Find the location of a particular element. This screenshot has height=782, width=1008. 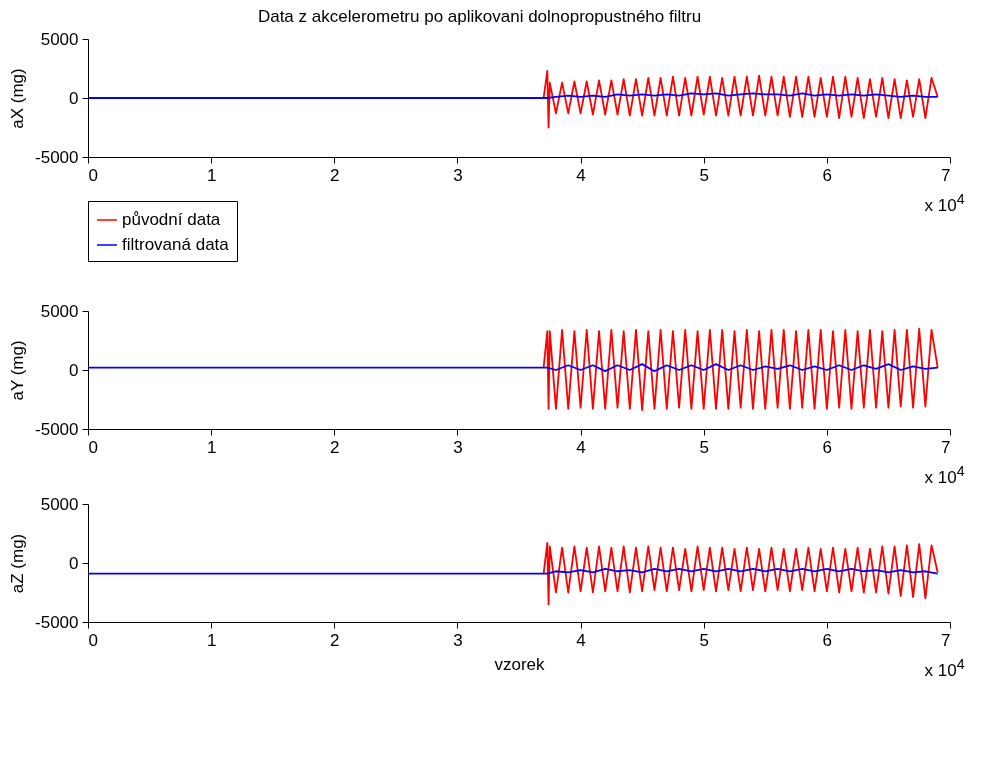

legend-label: filtrovaná data is located at coordinates (176, 244).